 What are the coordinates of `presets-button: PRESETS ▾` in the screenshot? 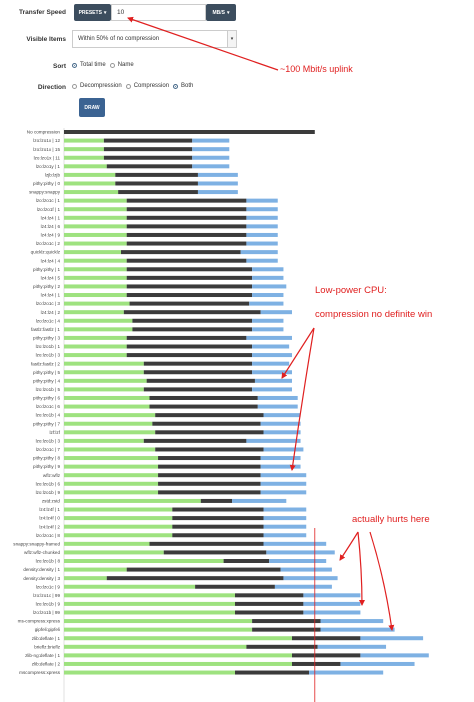 It's located at (92, 12).